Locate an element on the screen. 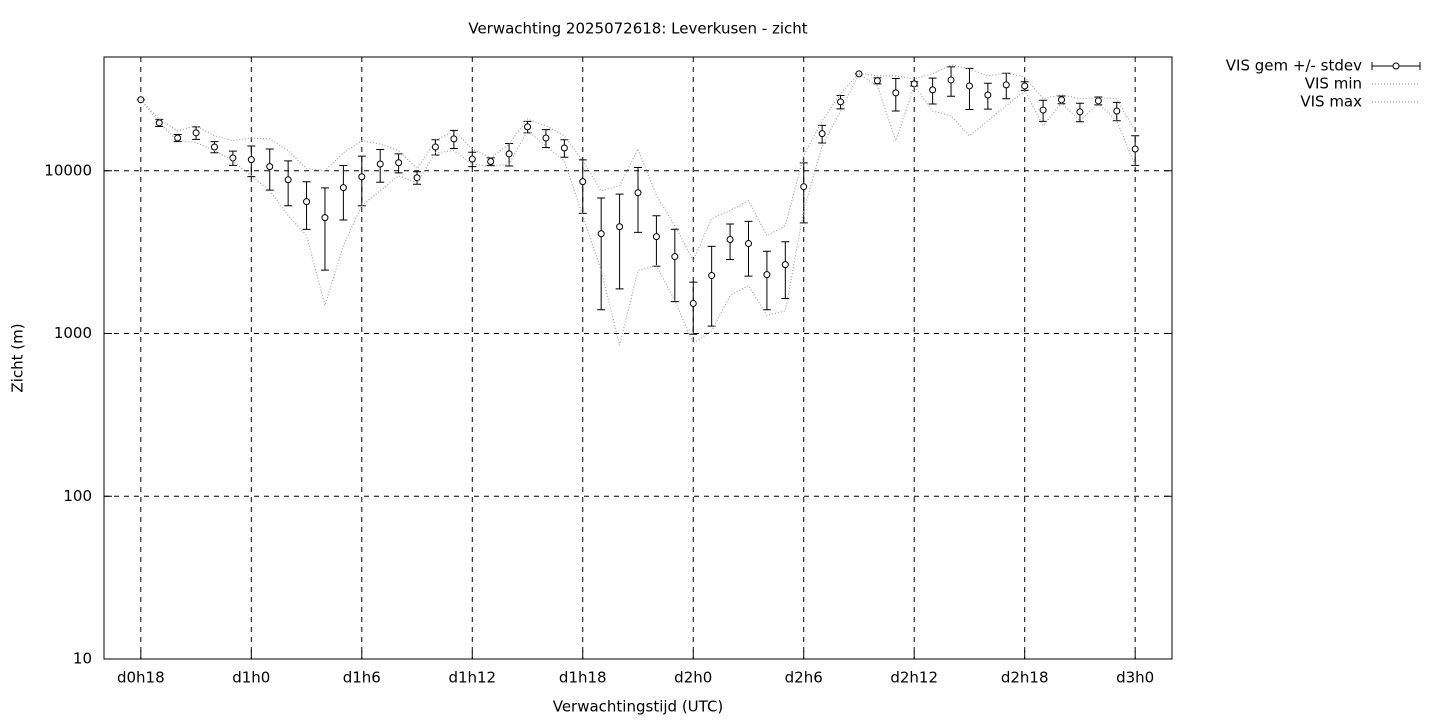 This screenshot has width=1440, height=720. x-tick-label: d2h6 is located at coordinates (804, 678).